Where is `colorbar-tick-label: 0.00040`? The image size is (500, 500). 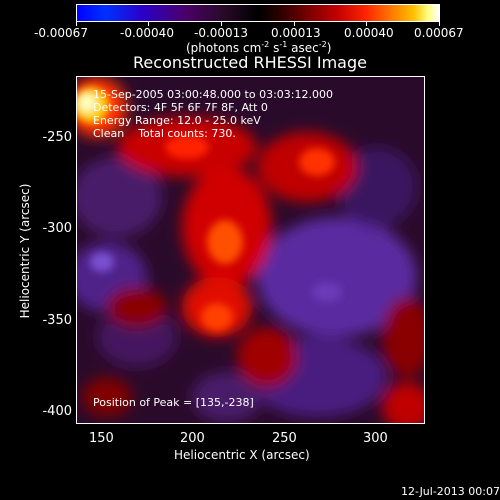 colorbar-tick-label: 0.00040 is located at coordinates (369, 33).